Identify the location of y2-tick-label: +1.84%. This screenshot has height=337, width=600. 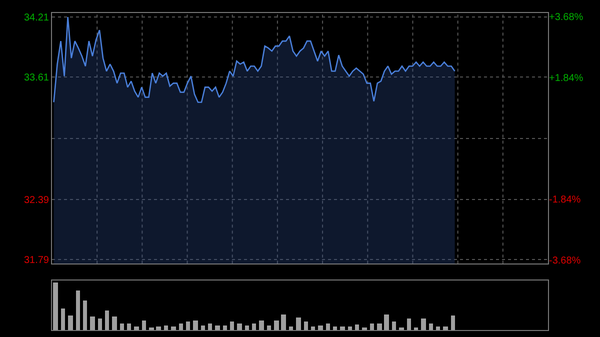
(566, 78).